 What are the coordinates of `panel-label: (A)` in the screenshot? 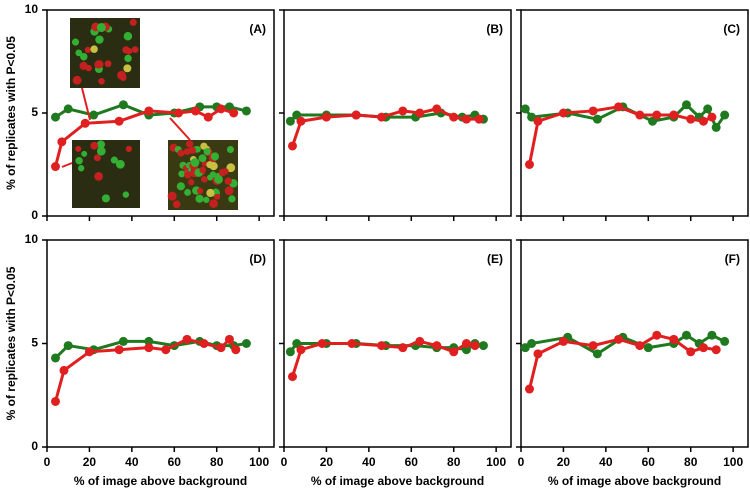 It's located at (257, 29).